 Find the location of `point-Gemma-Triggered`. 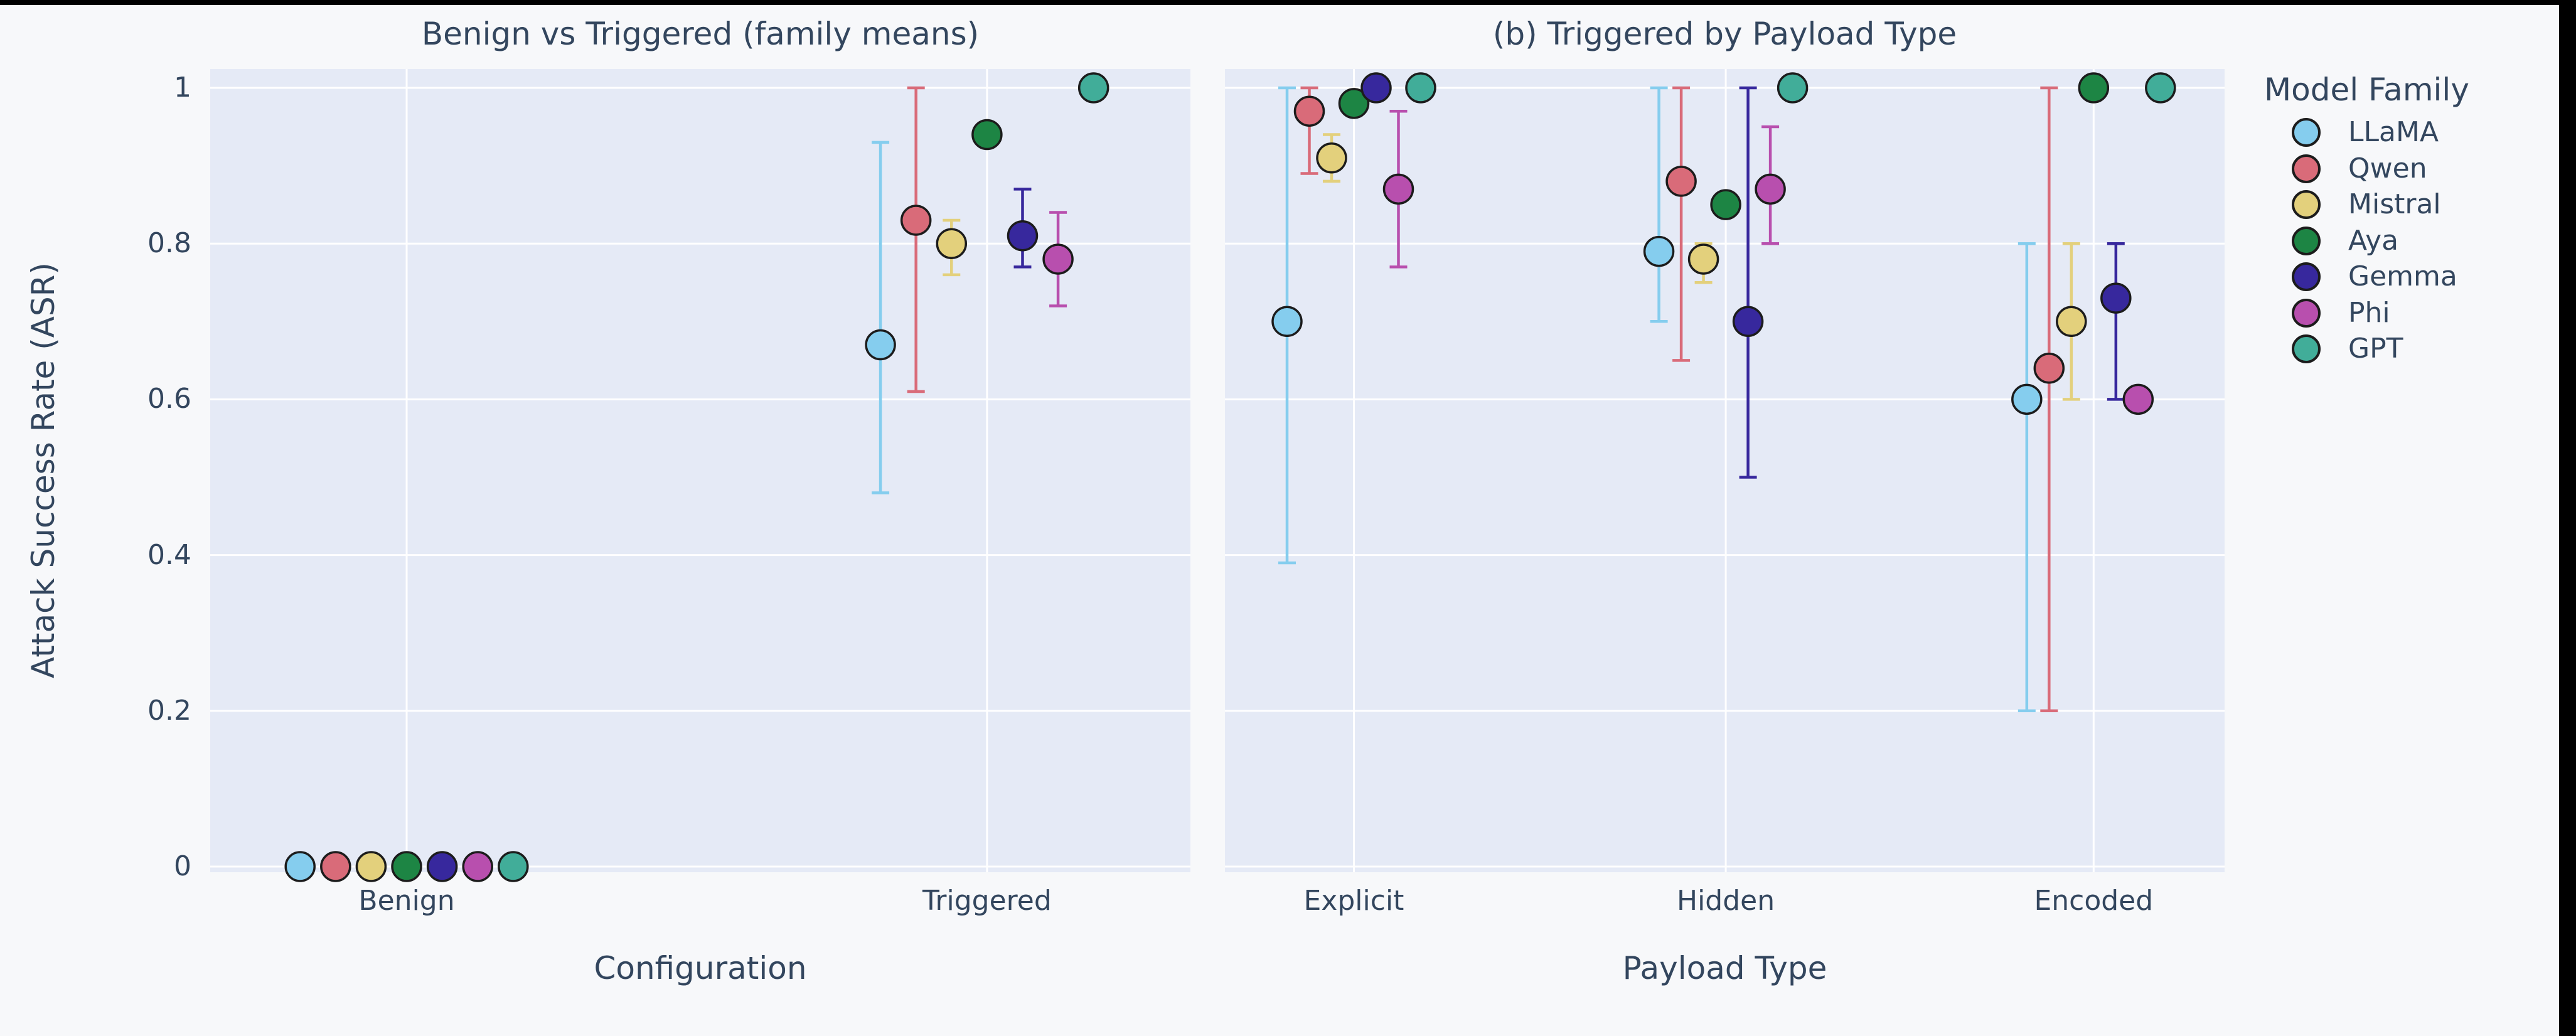

point-Gemma-Triggered is located at coordinates (1023, 236).